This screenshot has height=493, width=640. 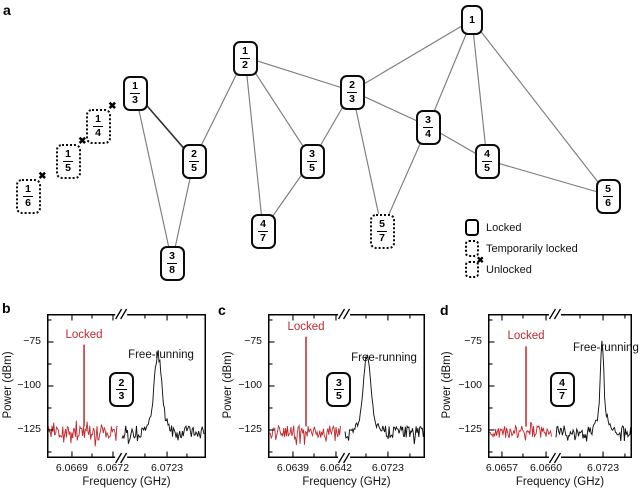 What do you see at coordinates (470, 385) in the screenshot?
I see `y-tick-label: −100` at bounding box center [470, 385].